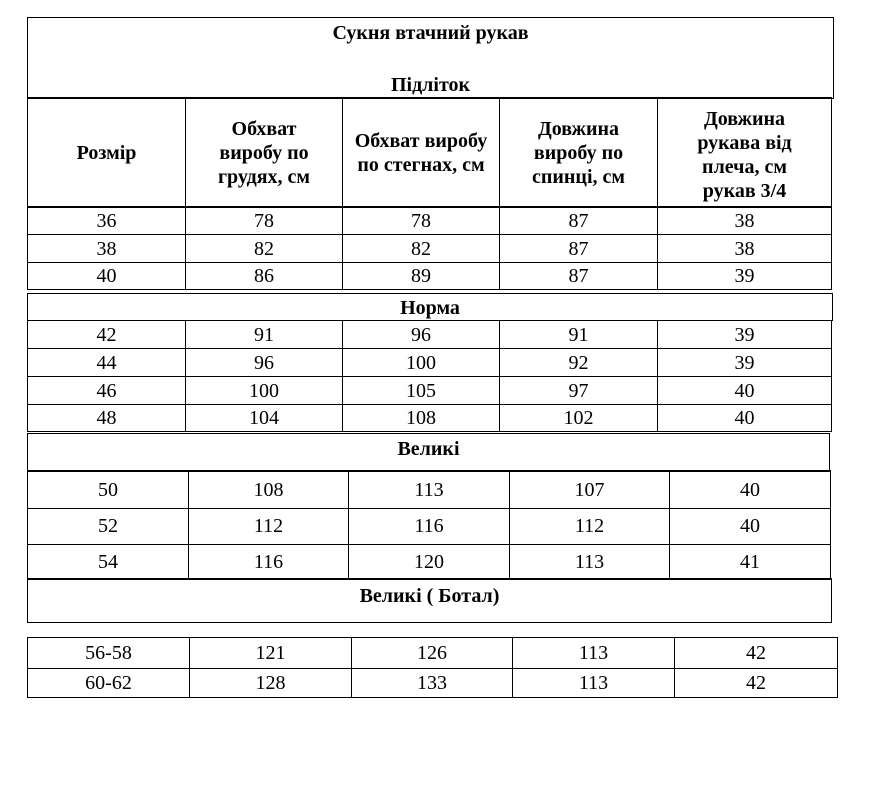 This screenshot has height=790, width=878. I want to click on table-row: 38 82 82 87 38, so click(429, 248).